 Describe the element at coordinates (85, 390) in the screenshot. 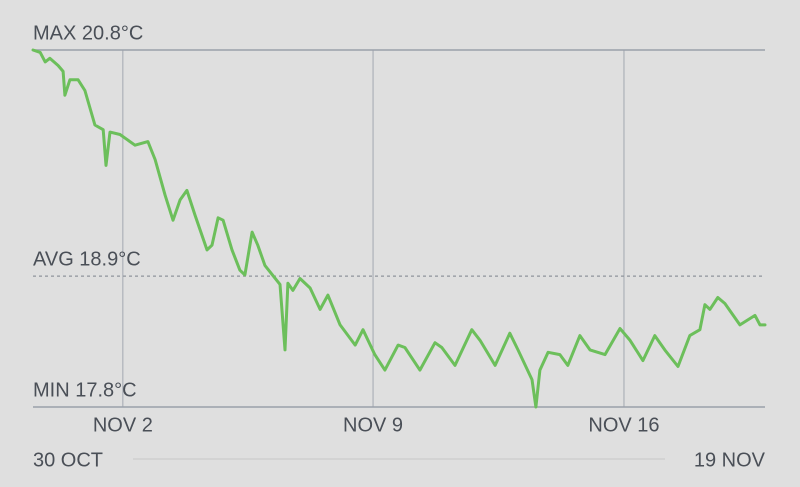

I see `reference-label: MIN 17.8°C` at that location.